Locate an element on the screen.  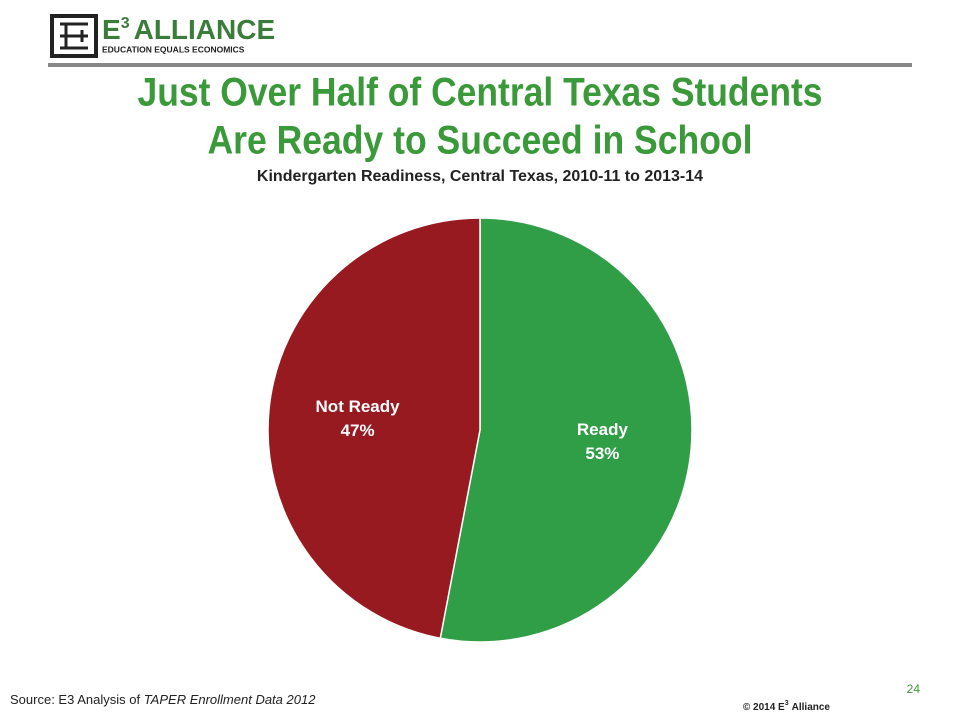
source-italic: TAPER Enrollment Data 2012 is located at coordinates (230, 699).